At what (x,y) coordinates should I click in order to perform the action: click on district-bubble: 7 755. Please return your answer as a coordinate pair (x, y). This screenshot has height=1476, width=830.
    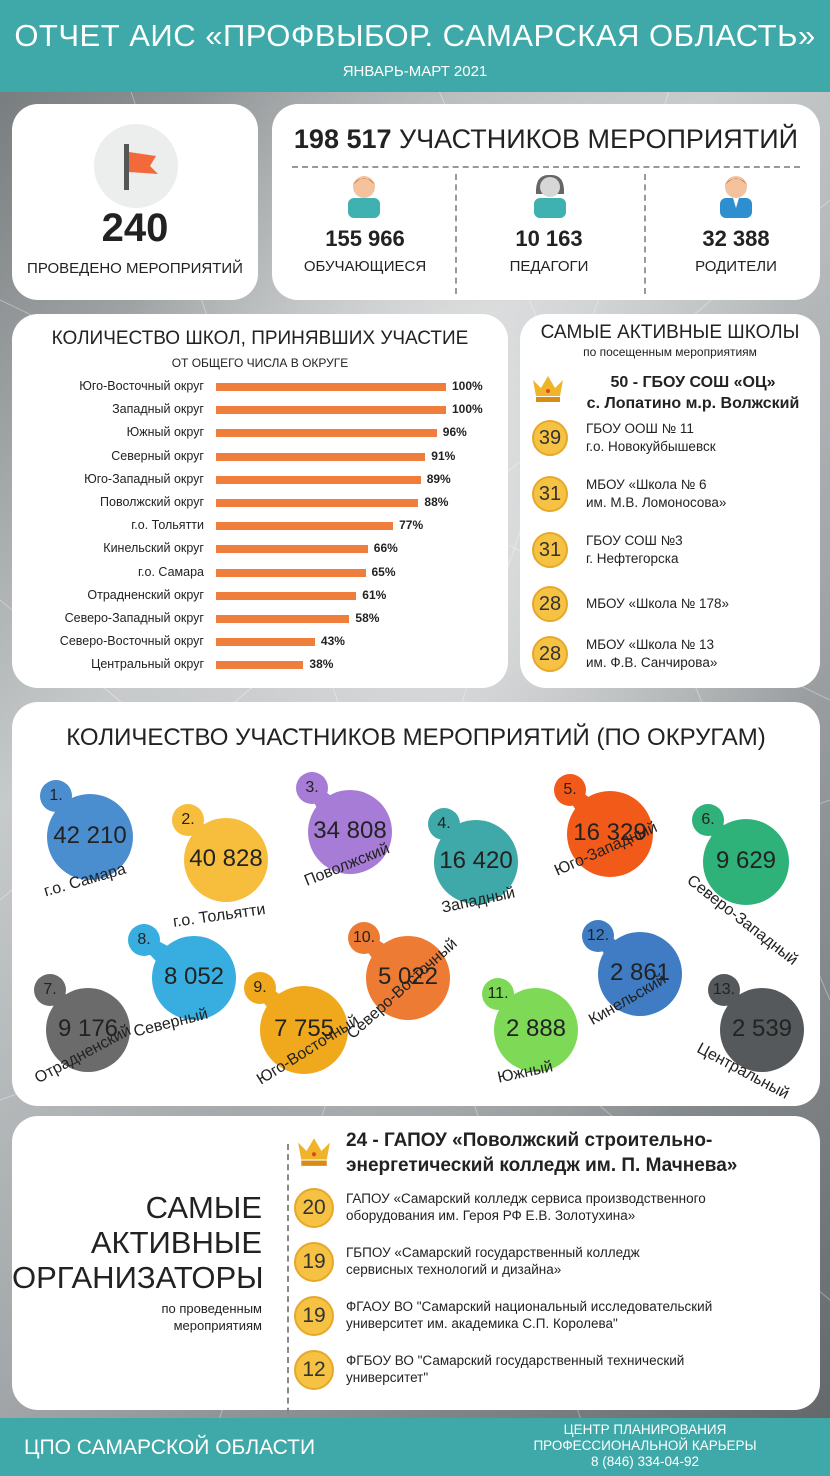
    Looking at the image, I should click on (304, 1030).